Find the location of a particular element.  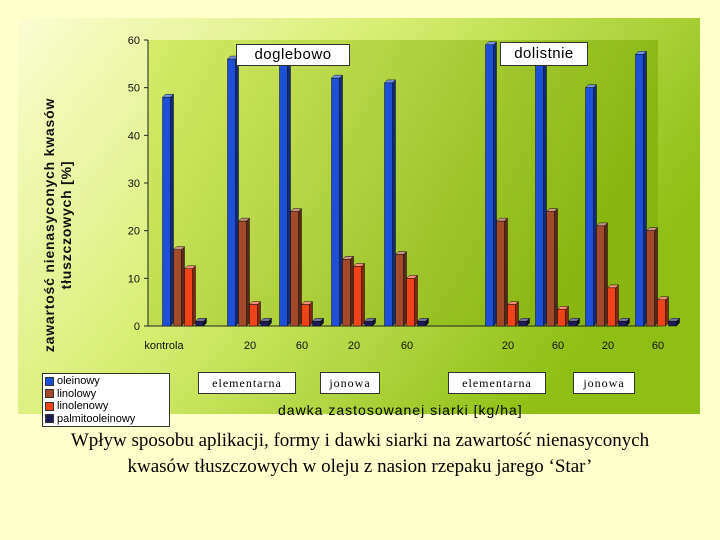

bar-oleinowy-1-side is located at coordinates (172, 210).